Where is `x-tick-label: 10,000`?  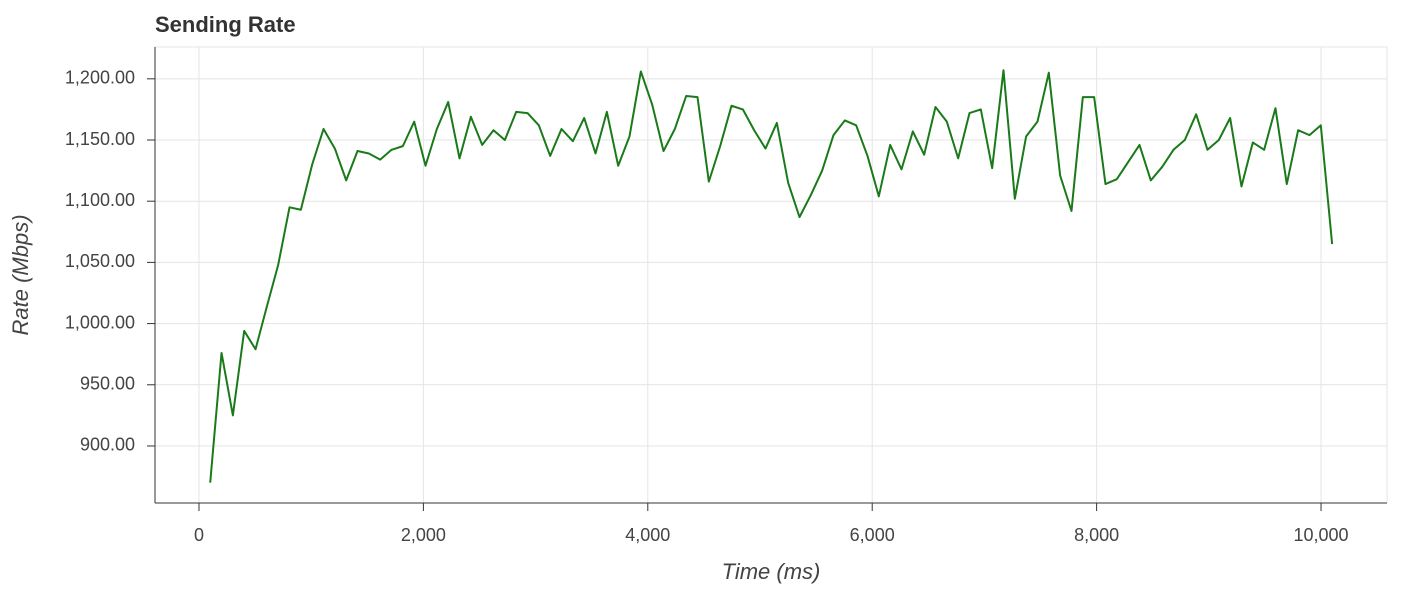
x-tick-label: 10,000 is located at coordinates (1320, 535).